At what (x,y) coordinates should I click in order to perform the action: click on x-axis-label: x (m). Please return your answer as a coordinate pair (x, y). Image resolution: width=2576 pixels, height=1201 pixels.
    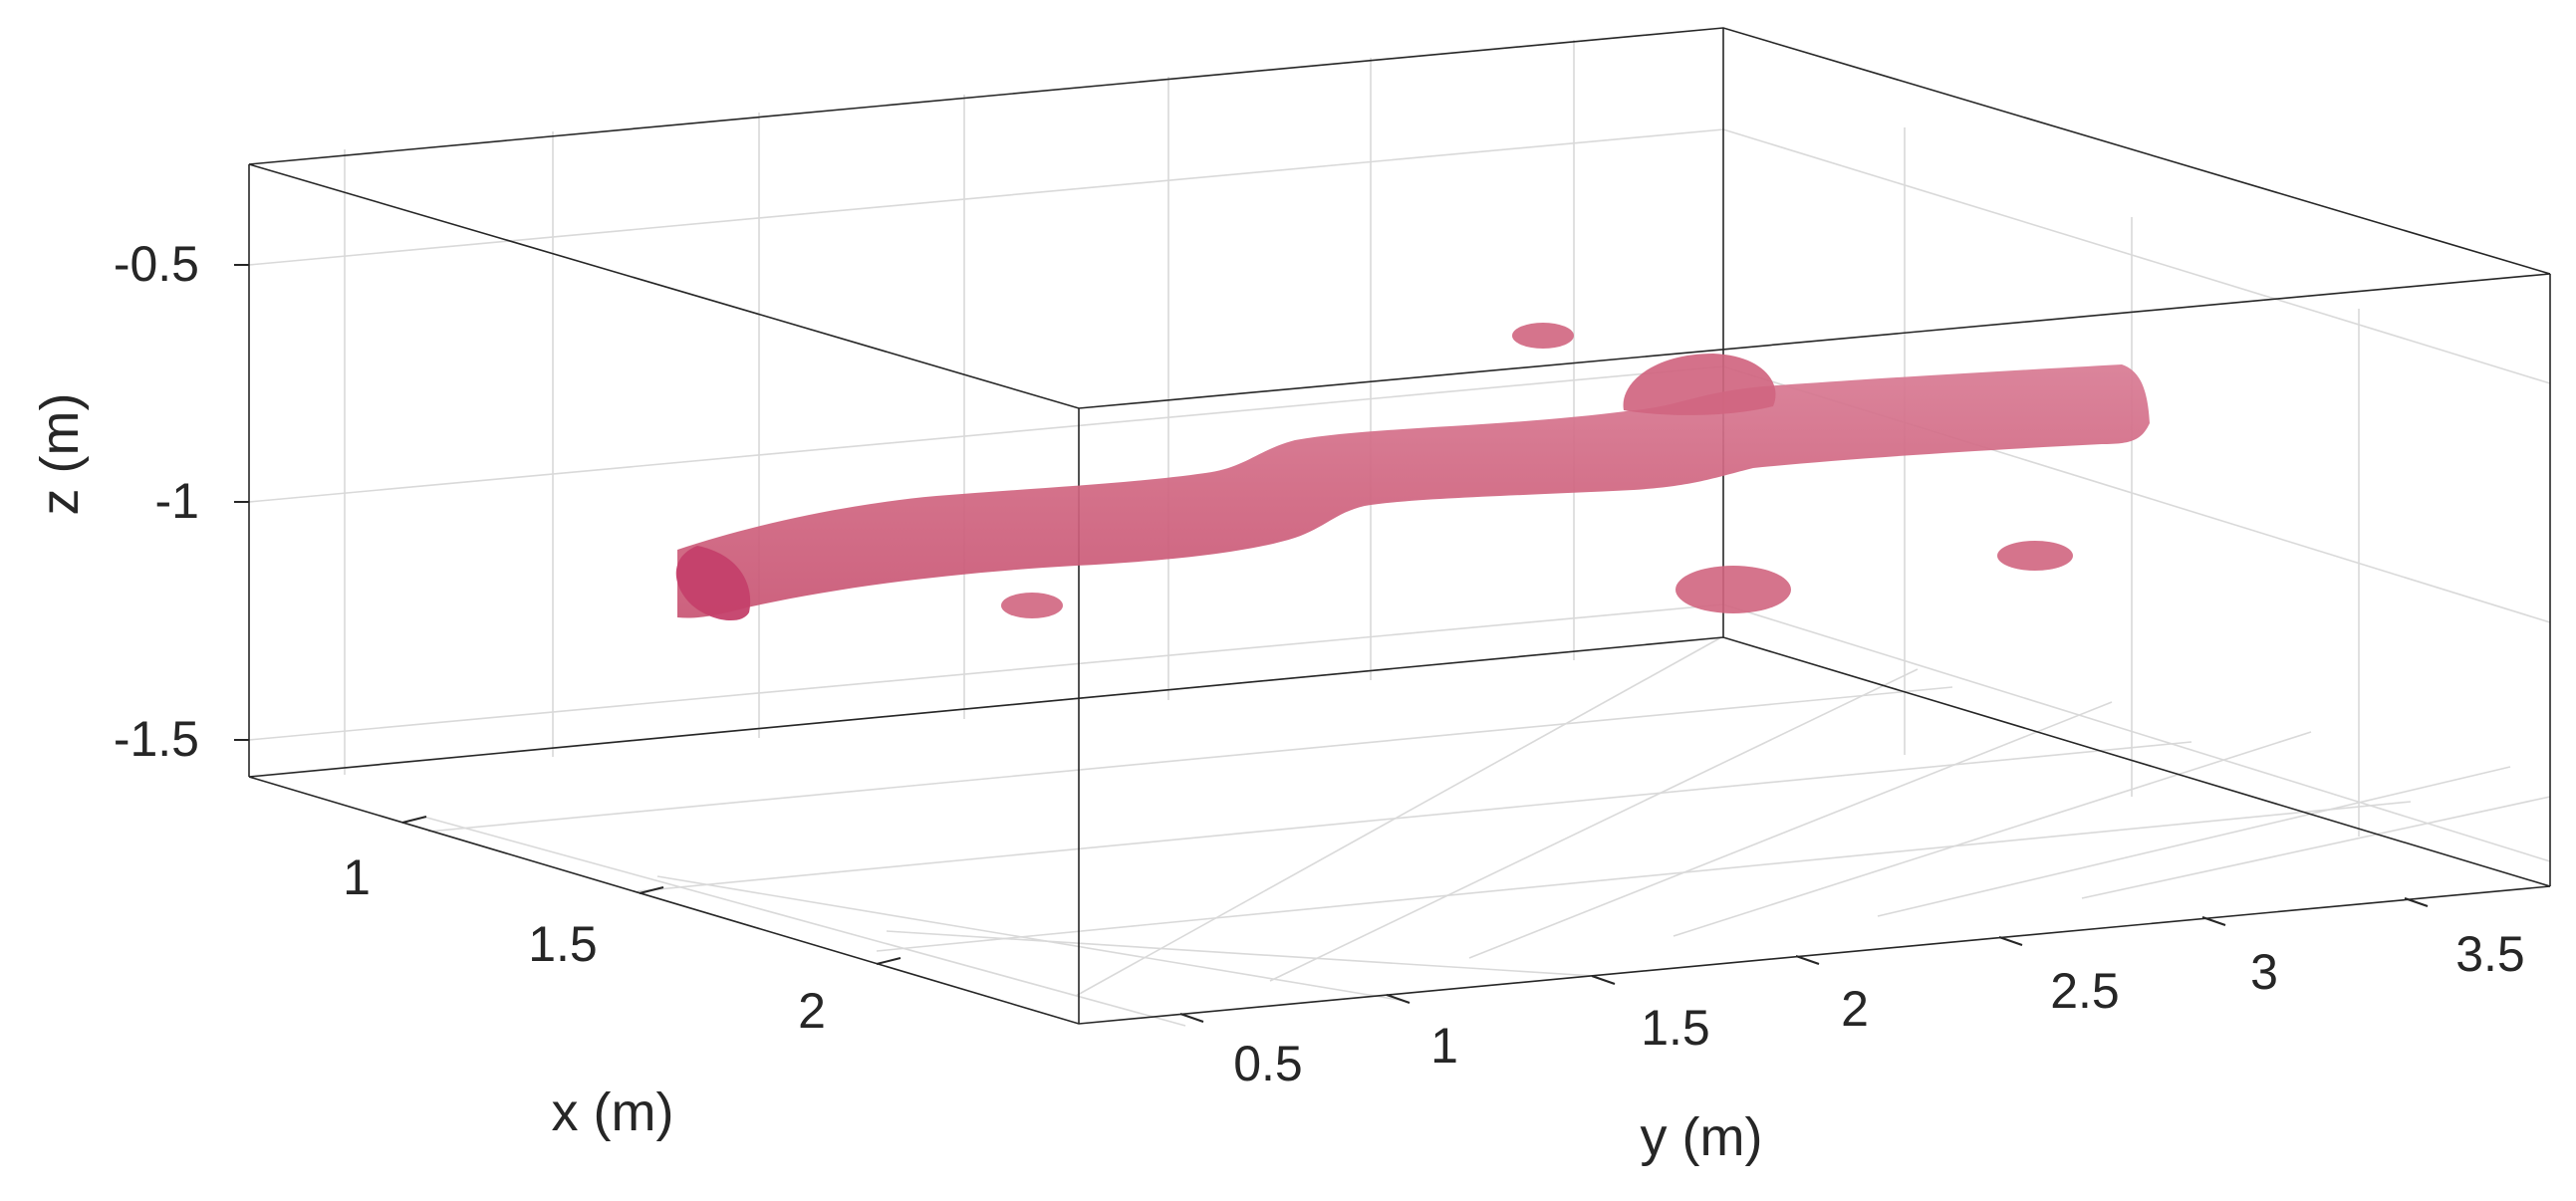
    Looking at the image, I should click on (613, 1112).